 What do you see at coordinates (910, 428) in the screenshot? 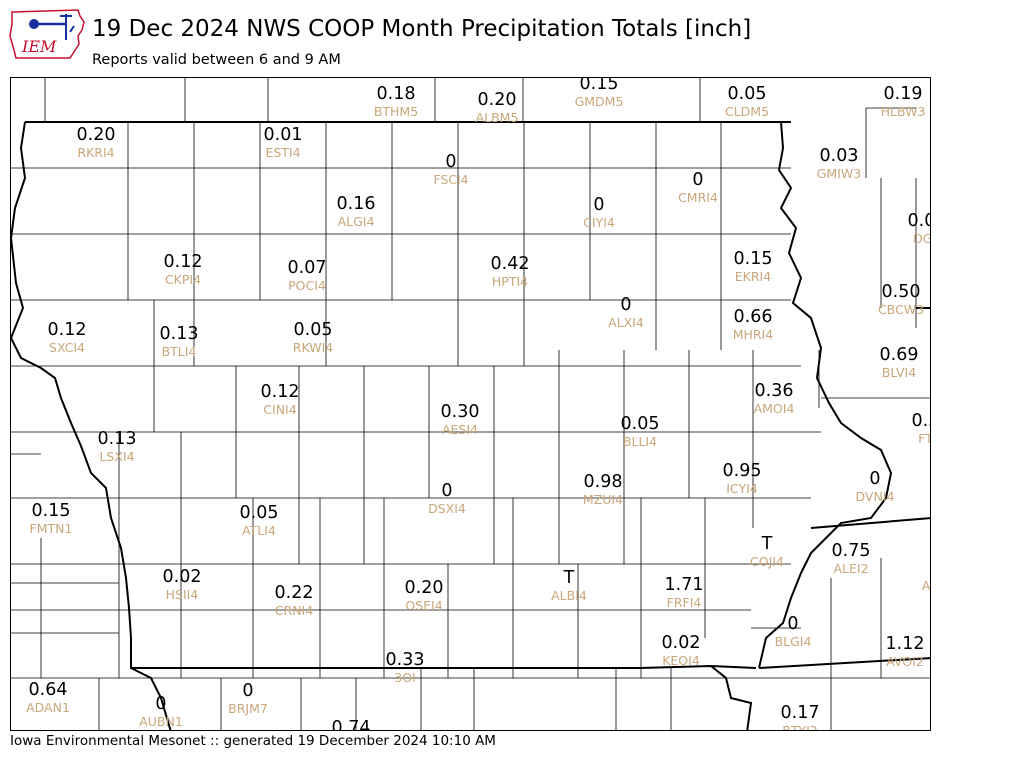
I see `station-ftti: 0.53FTTI` at bounding box center [910, 428].